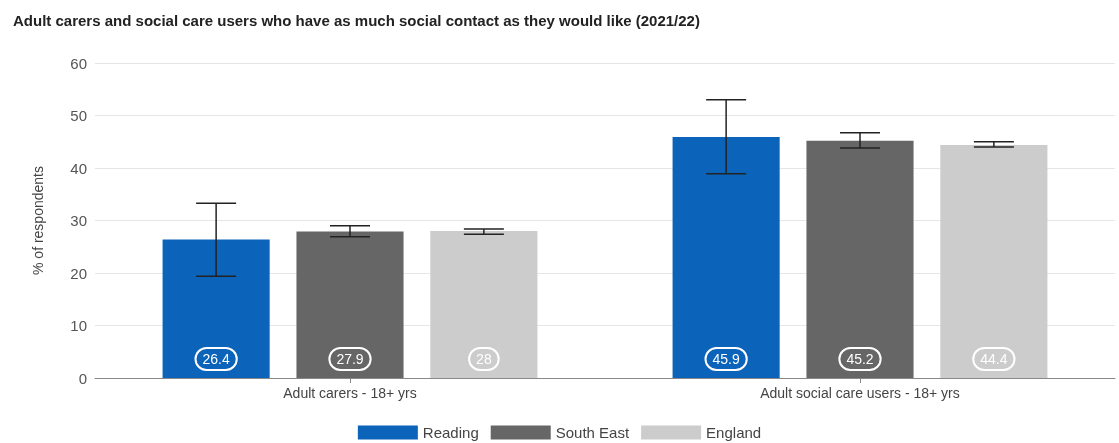  What do you see at coordinates (78, 63) in the screenshot?
I see `y-tick-label: 60` at bounding box center [78, 63].